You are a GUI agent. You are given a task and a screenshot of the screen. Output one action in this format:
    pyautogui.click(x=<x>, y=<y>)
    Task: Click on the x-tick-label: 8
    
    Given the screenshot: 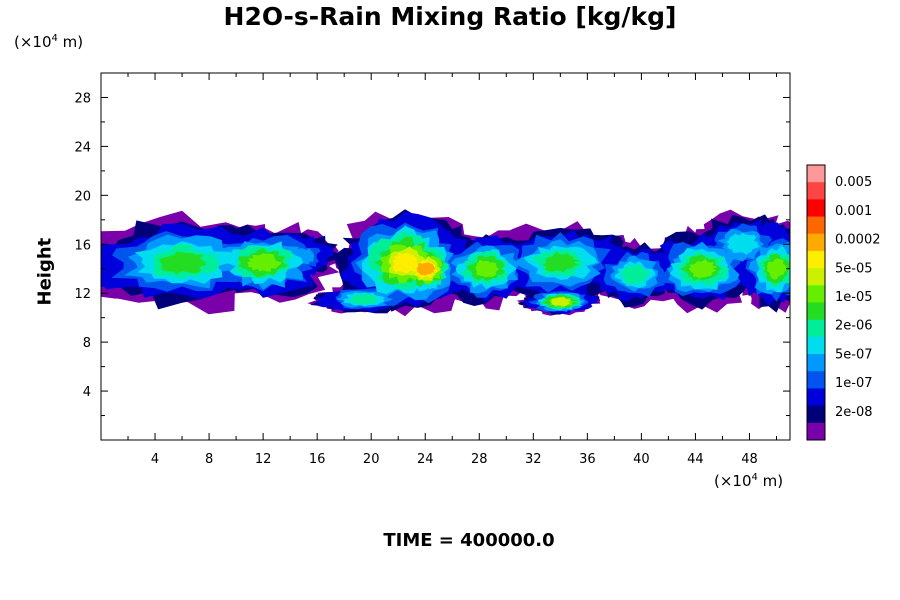 What is the action you would take?
    pyautogui.click(x=209, y=459)
    